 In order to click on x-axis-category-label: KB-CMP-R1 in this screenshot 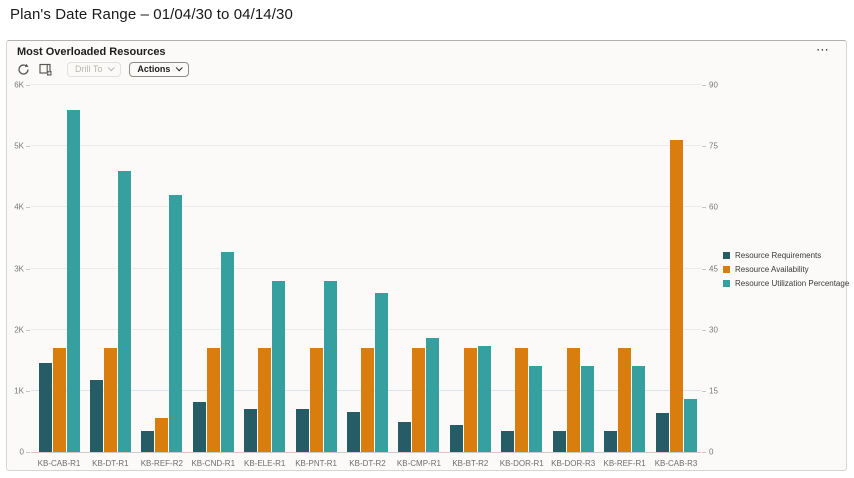, I will do `click(418, 463)`.